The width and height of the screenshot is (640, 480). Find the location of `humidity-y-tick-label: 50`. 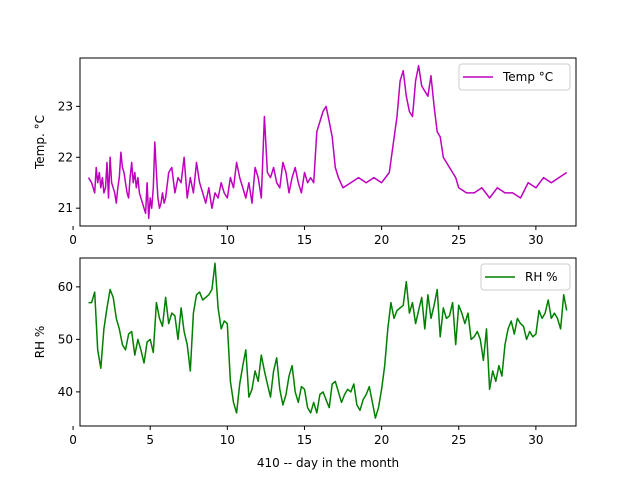

humidity-y-tick-label: 50 is located at coordinates (65, 339).